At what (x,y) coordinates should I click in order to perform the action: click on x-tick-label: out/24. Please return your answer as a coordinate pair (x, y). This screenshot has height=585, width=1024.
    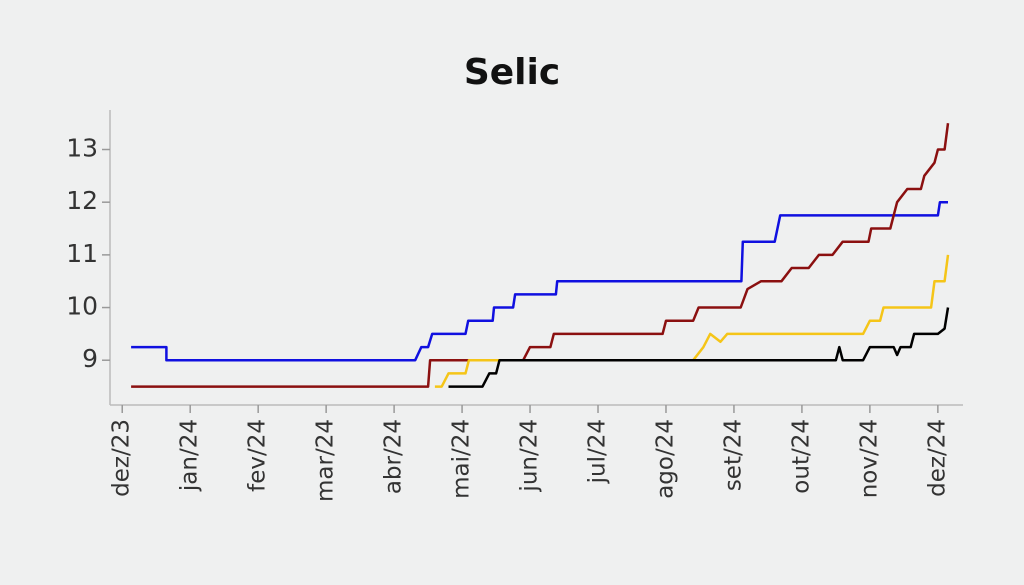
    Looking at the image, I should click on (801, 456).